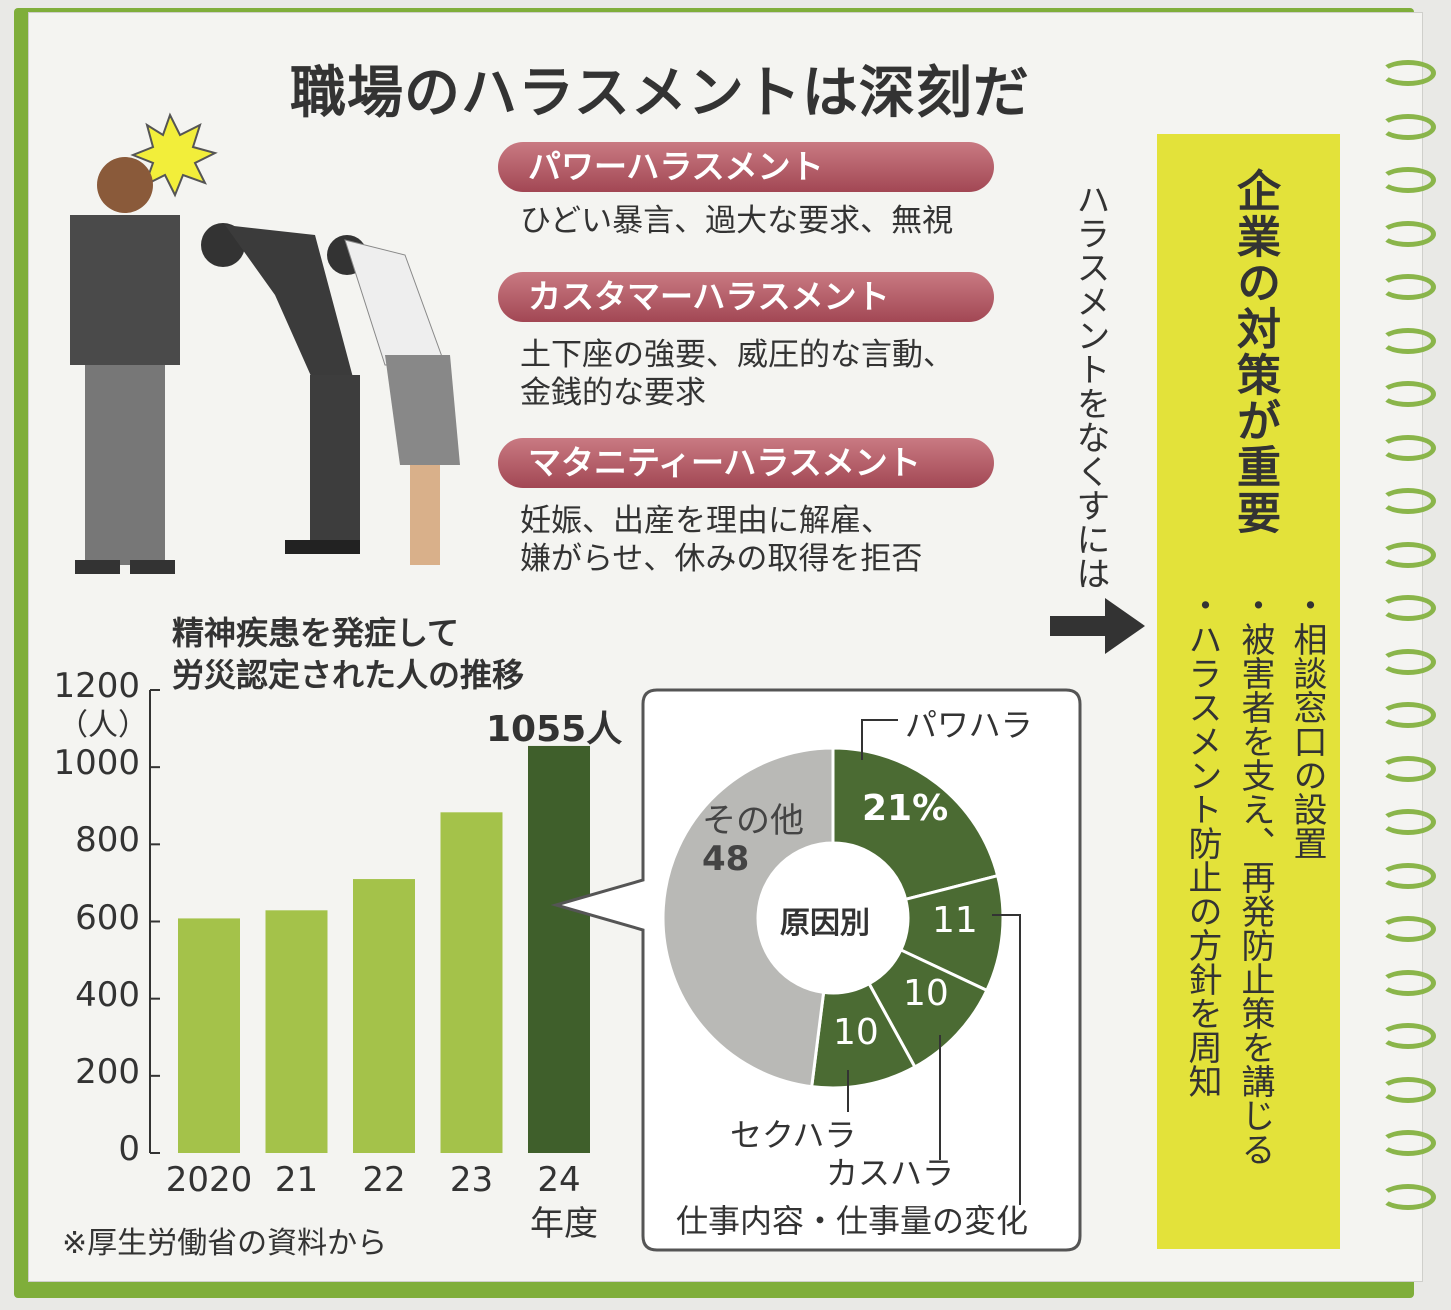  What do you see at coordinates (564, 1224) in the screenshot?
I see `x-axis-unit: 年度` at bounding box center [564, 1224].